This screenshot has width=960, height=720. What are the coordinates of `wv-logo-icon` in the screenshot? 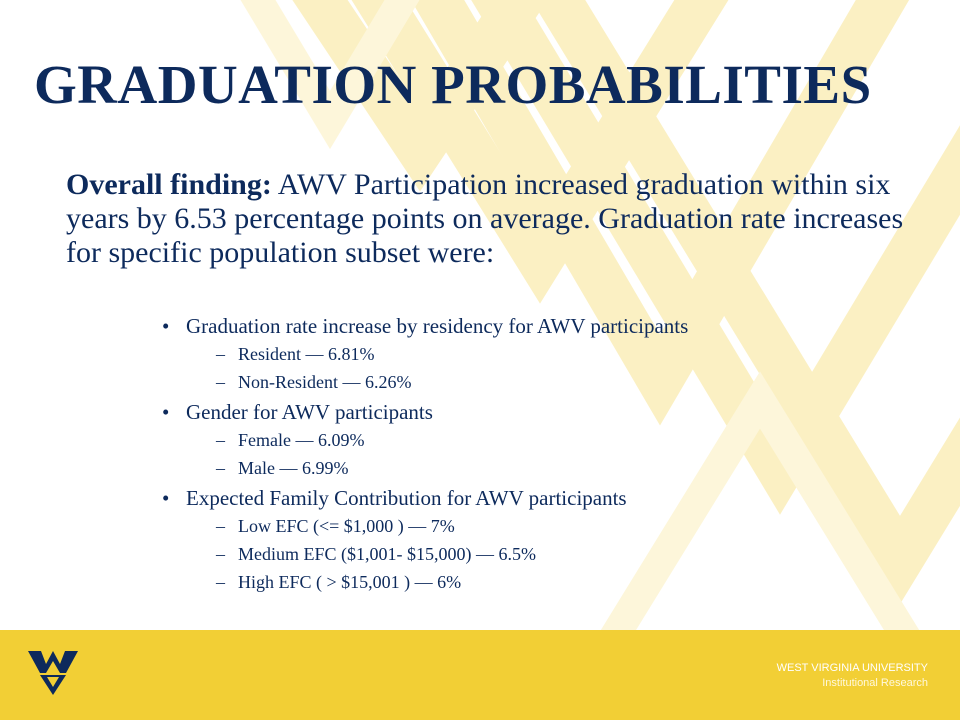 It's located at (53, 673).